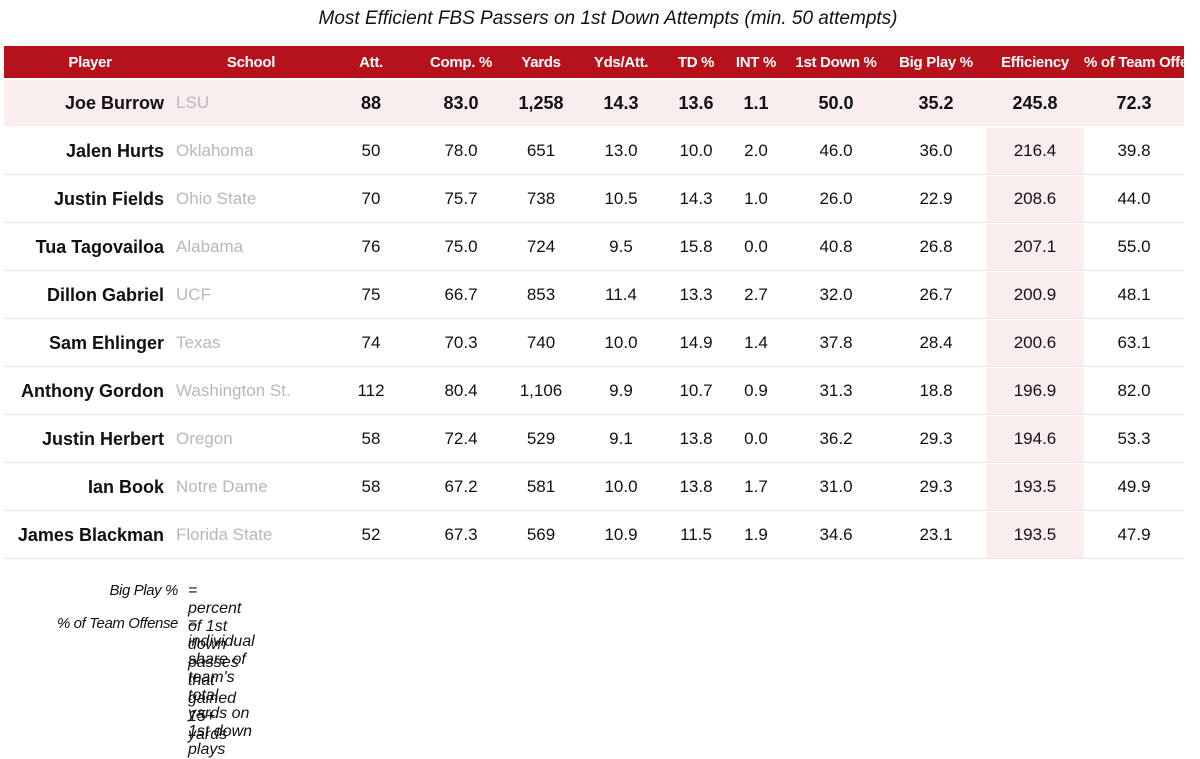 This screenshot has height=759, width=1200. What do you see at coordinates (114, 150) in the screenshot?
I see `cell-player: Jalen Hurts` at bounding box center [114, 150].